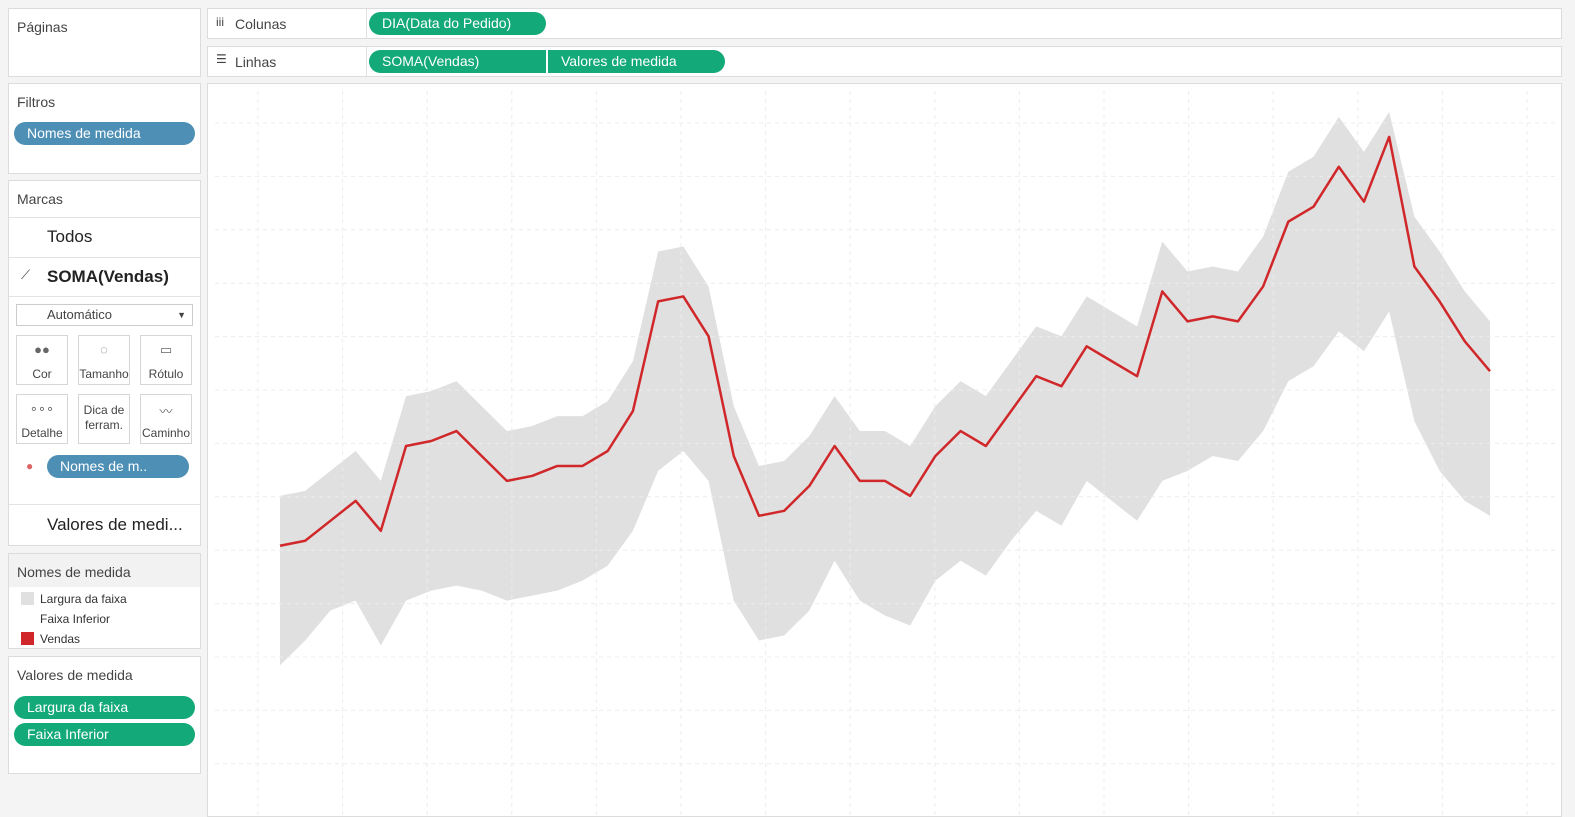 The image size is (1575, 817). What do you see at coordinates (166, 433) in the screenshot?
I see `button-label: Caminho` at bounding box center [166, 433].